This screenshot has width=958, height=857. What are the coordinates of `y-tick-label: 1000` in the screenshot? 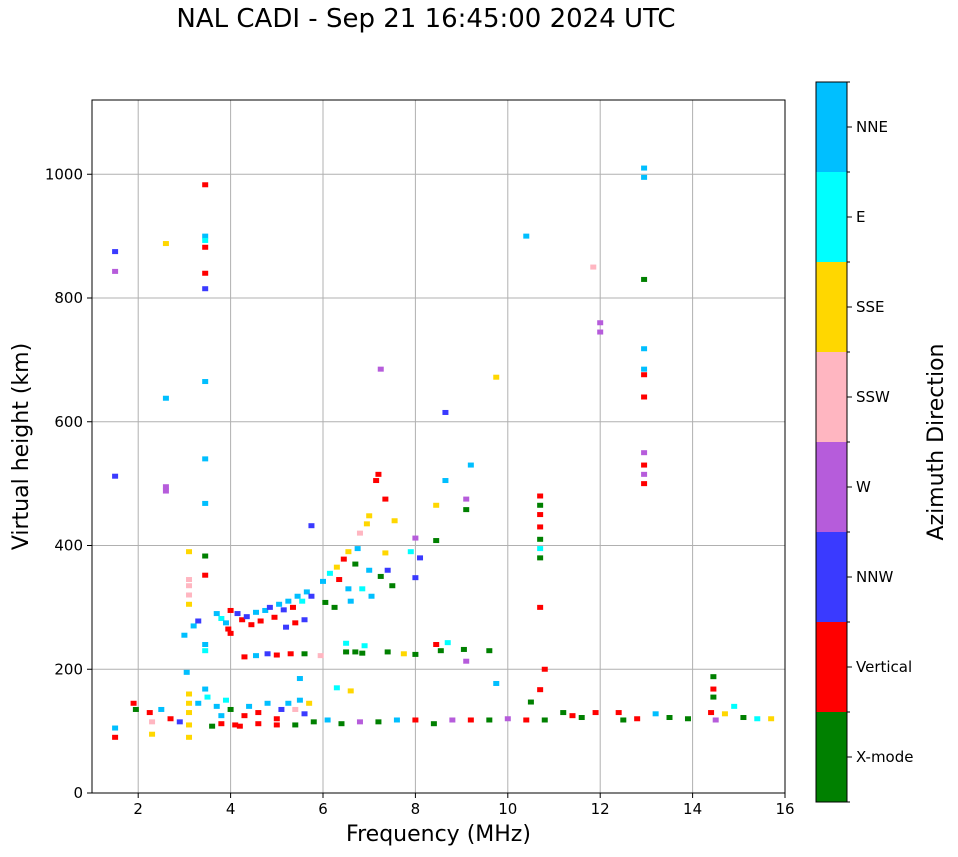 It's located at (64, 174).